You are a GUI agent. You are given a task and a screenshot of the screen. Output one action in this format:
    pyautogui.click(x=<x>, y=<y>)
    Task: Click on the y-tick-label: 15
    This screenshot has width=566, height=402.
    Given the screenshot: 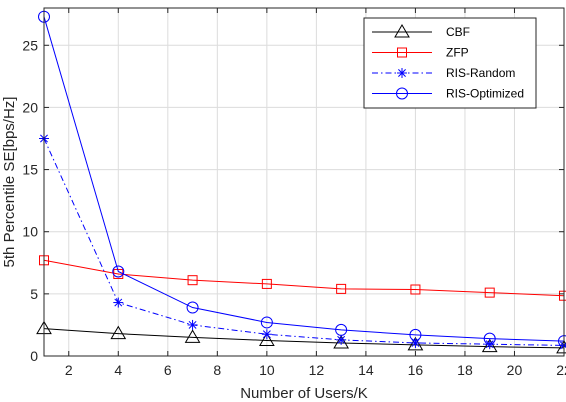 What is the action you would take?
    pyautogui.click(x=30, y=170)
    